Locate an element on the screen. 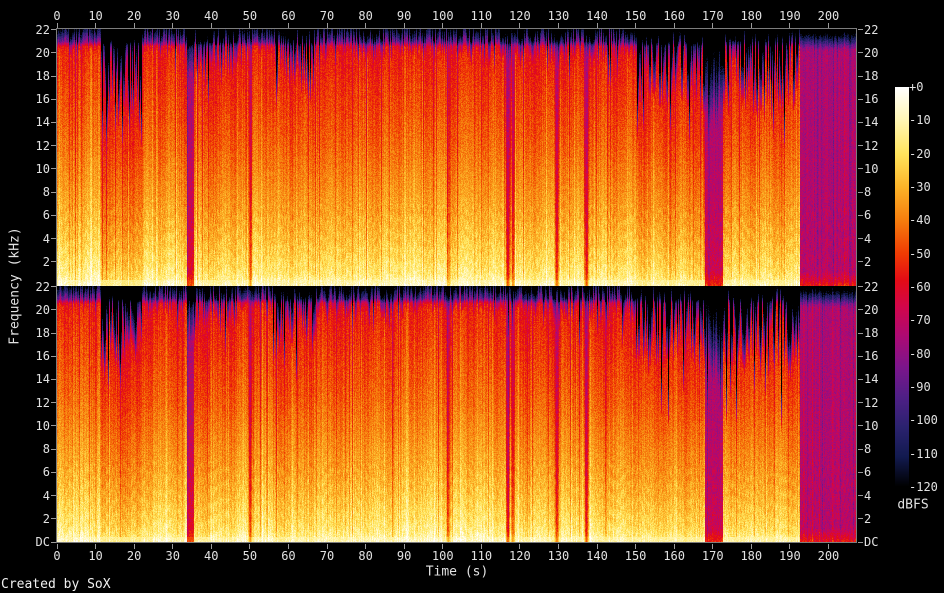 This screenshot has width=944, height=593. time-tick-label-top: 30 is located at coordinates (172, 16).